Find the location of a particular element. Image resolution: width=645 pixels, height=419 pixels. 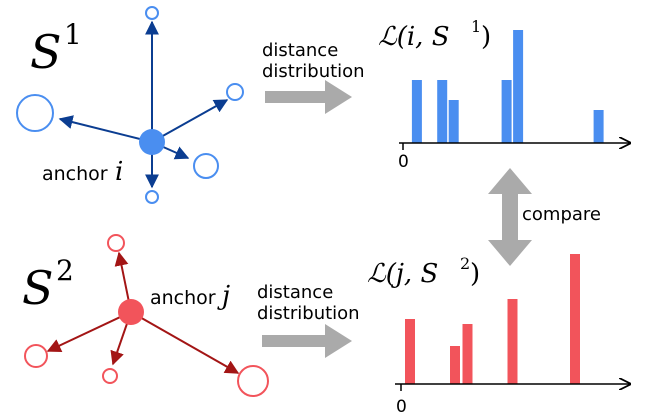

svg-text: j is located at coordinates (223, 296).